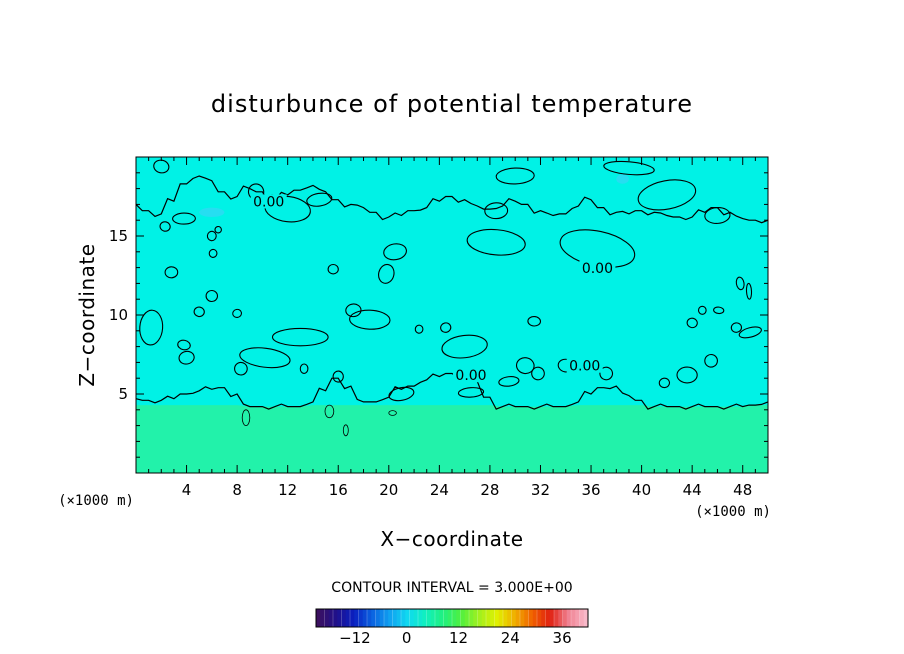 Image resolution: width=904 pixels, height=654 pixels. I want to click on colorbar-tick-label: 12, so click(458, 638).